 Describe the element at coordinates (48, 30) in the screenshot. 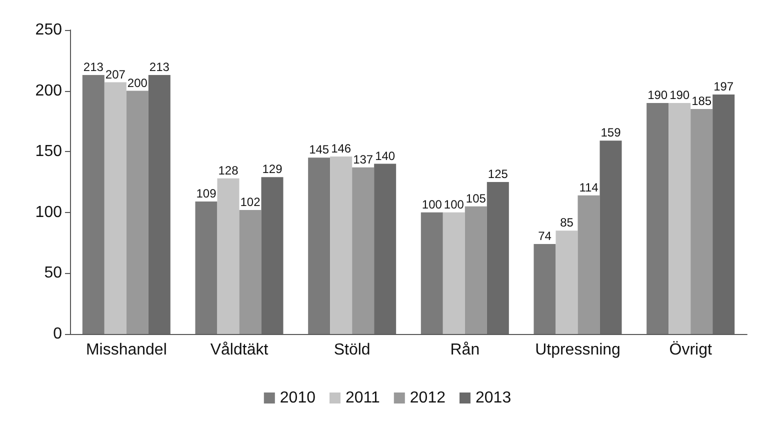

I see `y-tick-label: 250` at that location.